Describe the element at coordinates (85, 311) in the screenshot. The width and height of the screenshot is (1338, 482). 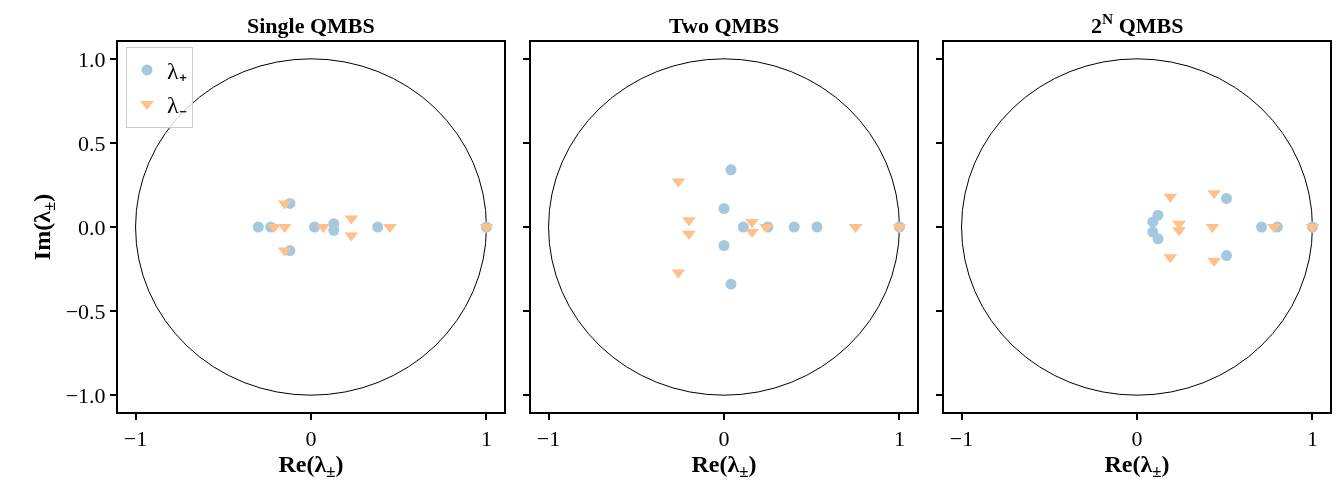
I see `y-tick-label: −0.5` at that location.